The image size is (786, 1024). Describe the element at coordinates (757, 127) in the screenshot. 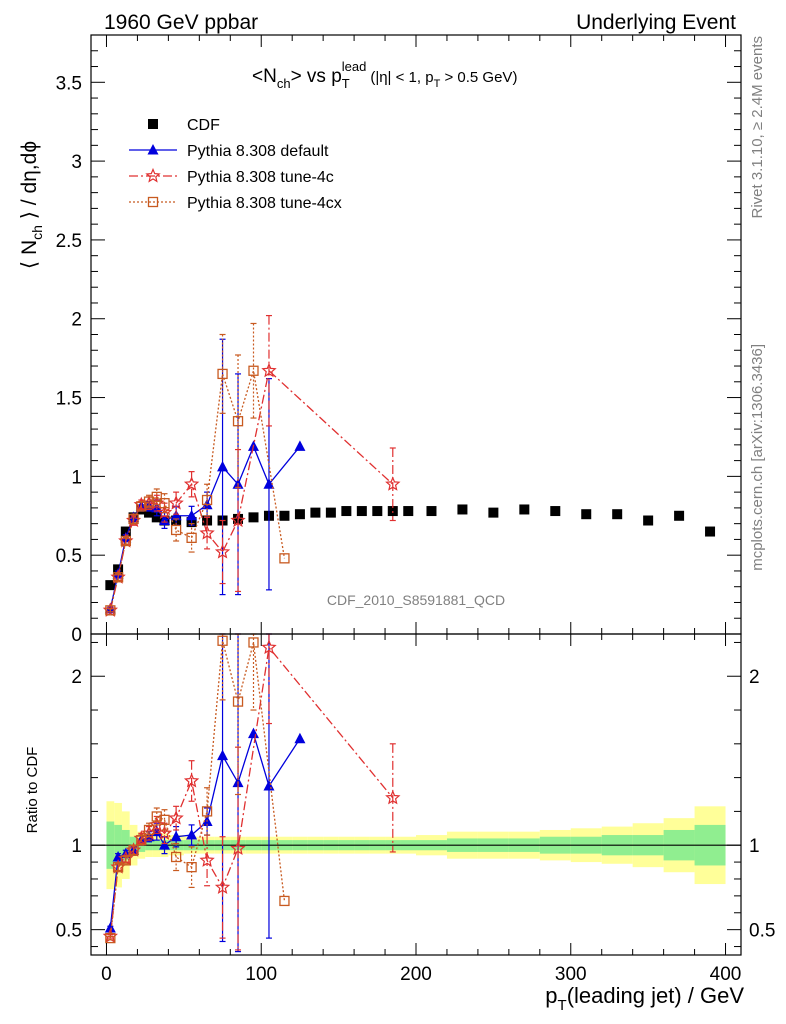

I see `rivet-label: Rivet 3.1.10, ≥ 2.4M events` at that location.